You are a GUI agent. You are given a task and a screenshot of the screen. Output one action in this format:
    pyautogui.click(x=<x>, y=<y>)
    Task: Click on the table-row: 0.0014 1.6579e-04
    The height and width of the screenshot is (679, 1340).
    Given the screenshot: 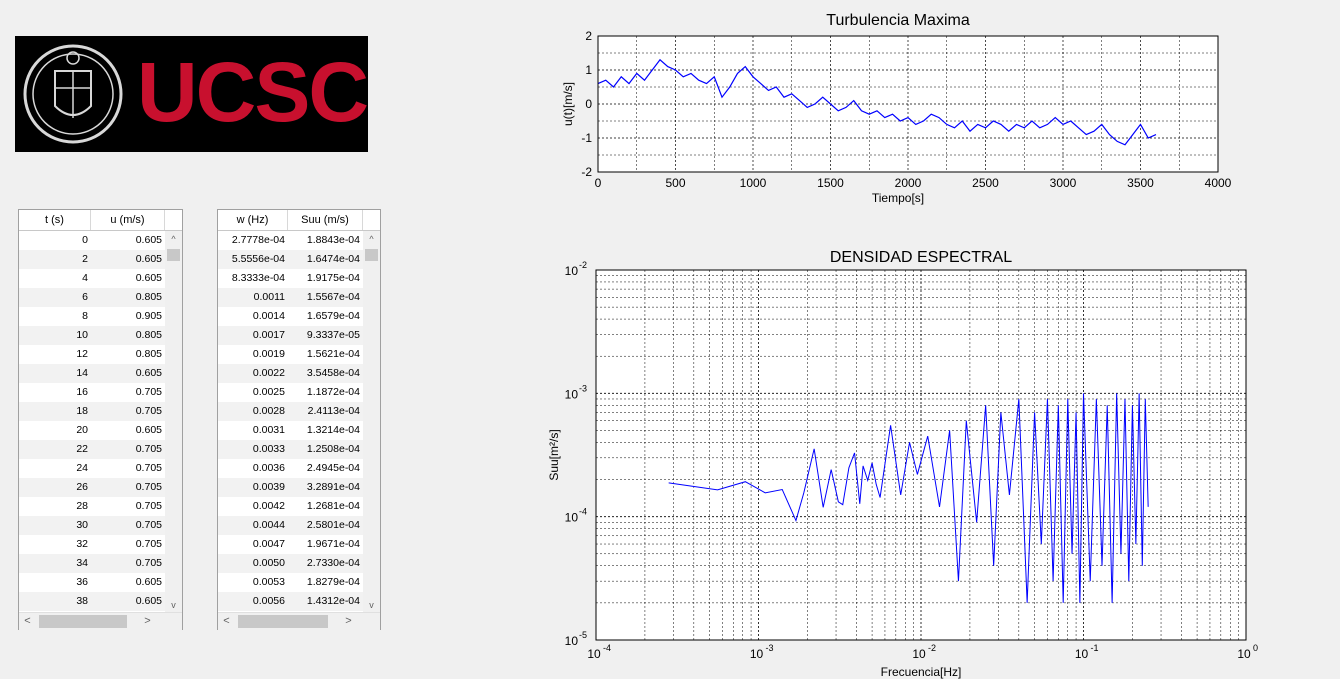 What is the action you would take?
    pyautogui.click(x=290, y=316)
    